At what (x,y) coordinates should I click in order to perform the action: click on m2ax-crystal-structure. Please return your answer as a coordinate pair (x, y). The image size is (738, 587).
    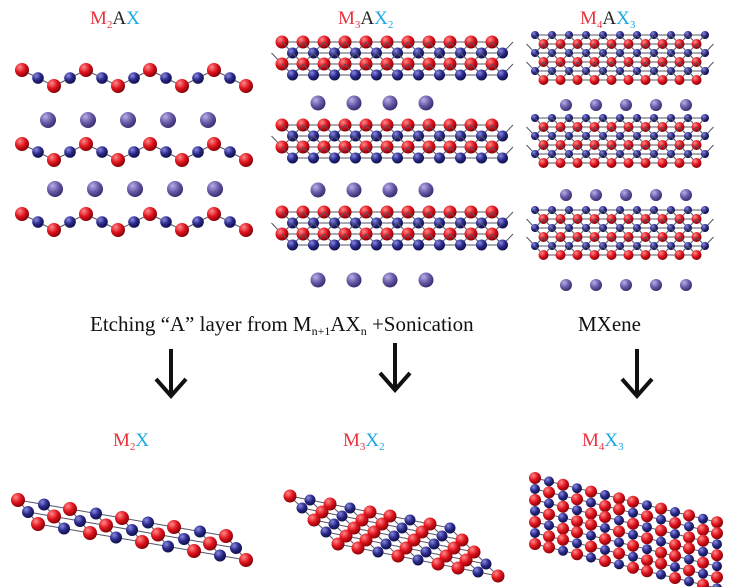
    Looking at the image, I should click on (134, 150).